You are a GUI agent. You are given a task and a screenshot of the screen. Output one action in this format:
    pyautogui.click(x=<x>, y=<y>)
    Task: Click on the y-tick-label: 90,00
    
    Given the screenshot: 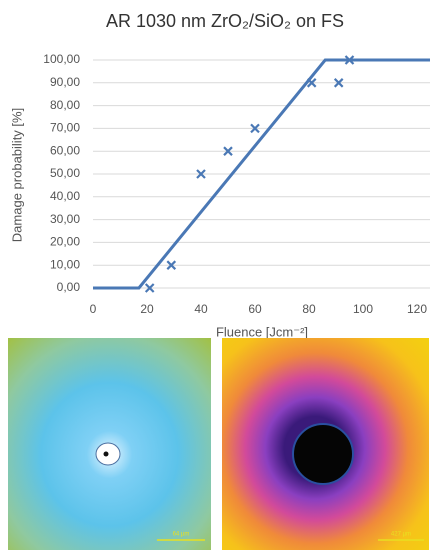 What is the action you would take?
    pyautogui.click(x=65, y=82)
    